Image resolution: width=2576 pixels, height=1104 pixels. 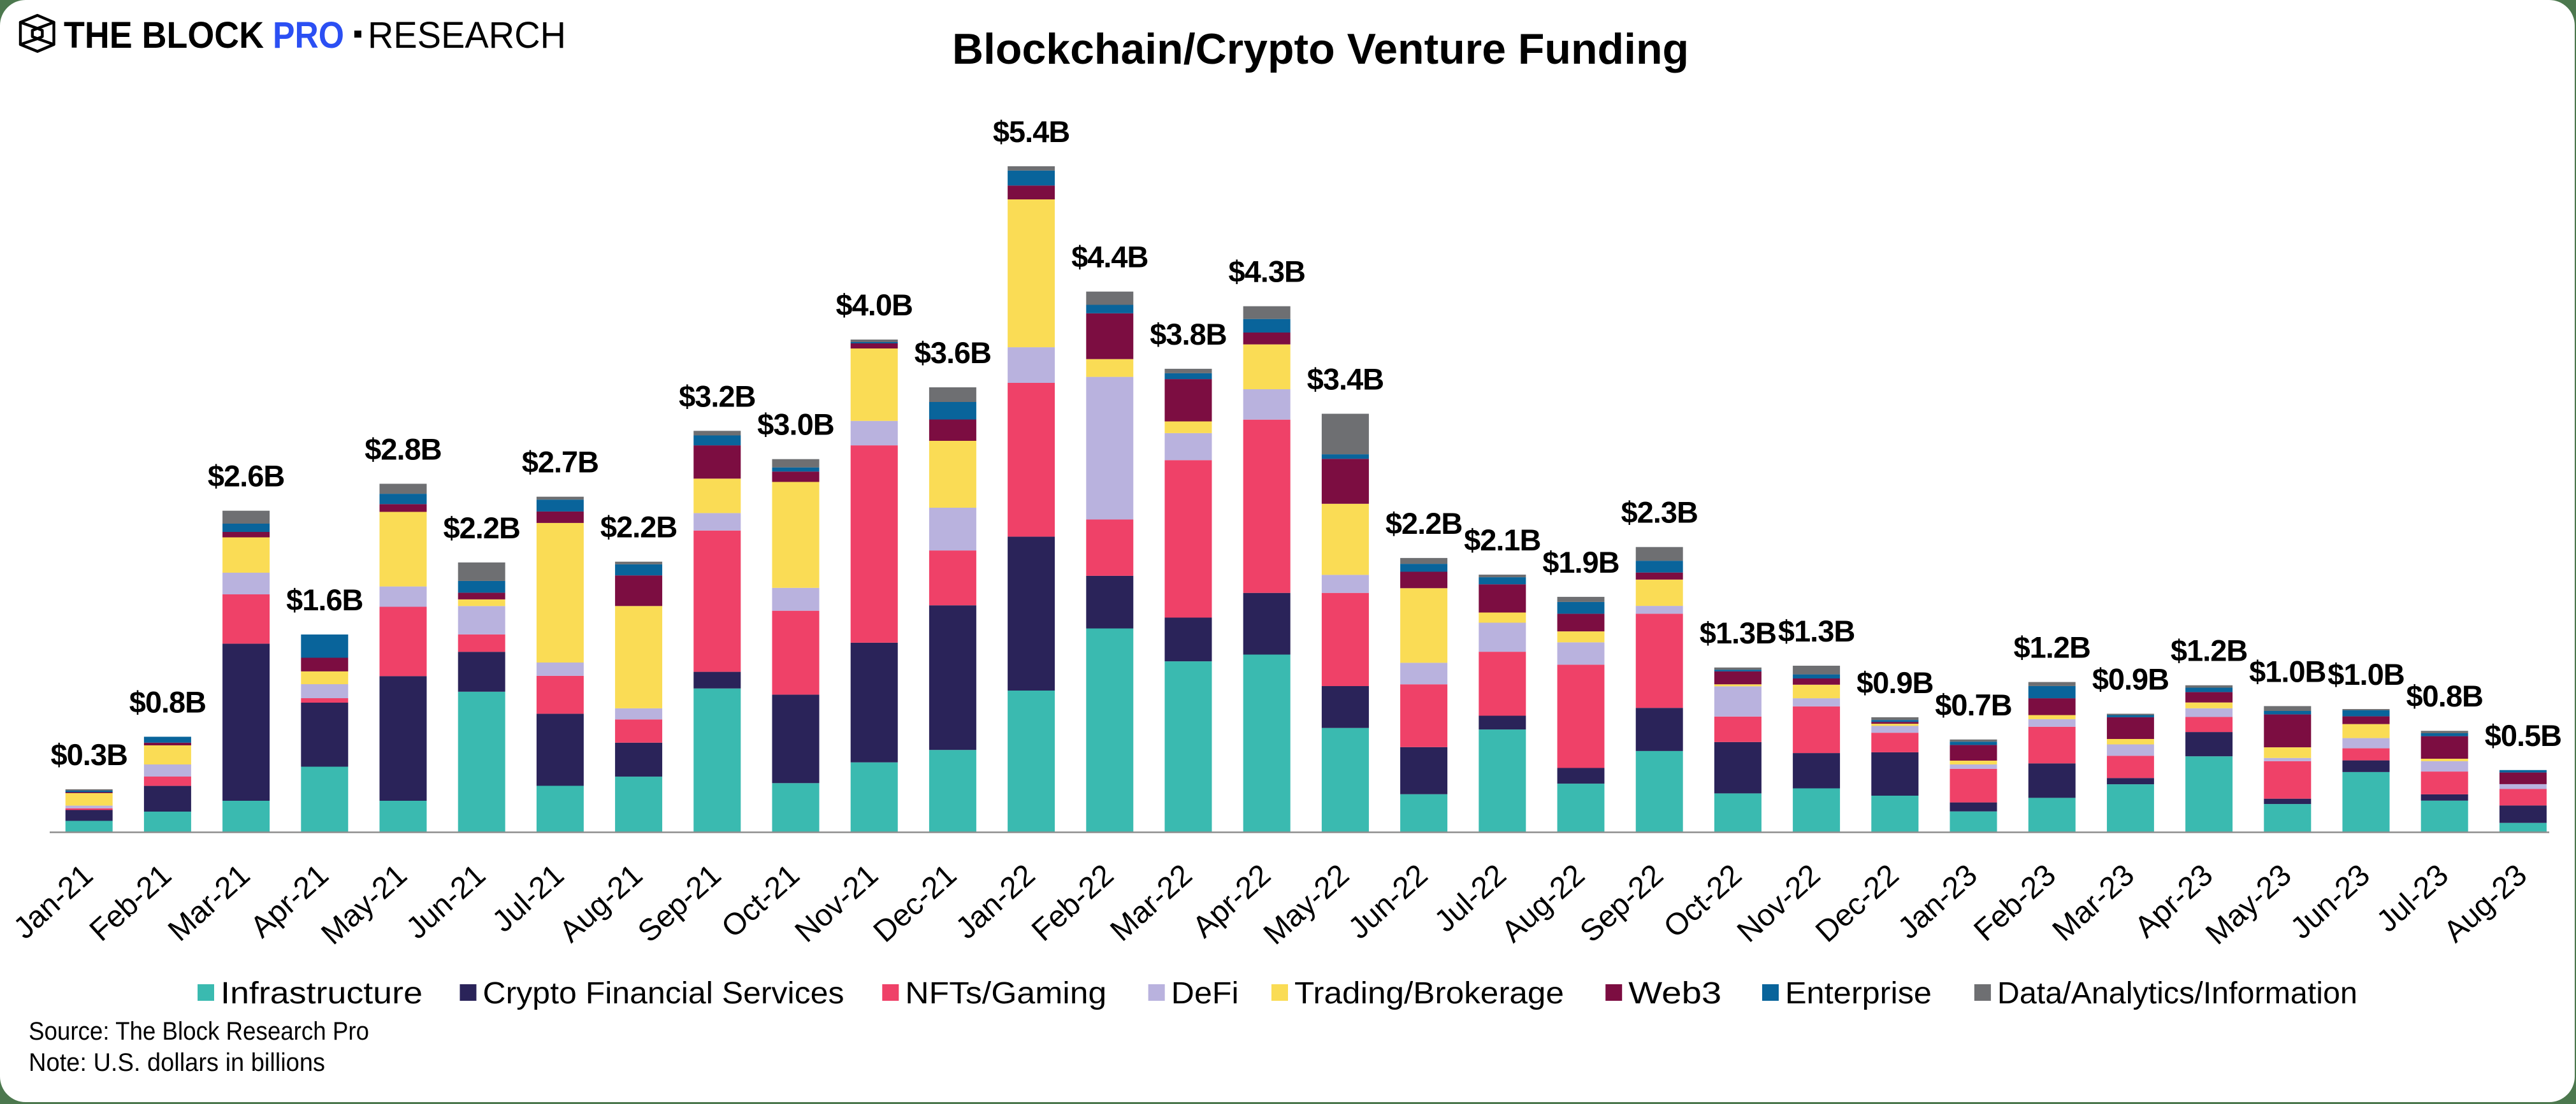 I want to click on svg-text: $3.0B, so click(x=795, y=424).